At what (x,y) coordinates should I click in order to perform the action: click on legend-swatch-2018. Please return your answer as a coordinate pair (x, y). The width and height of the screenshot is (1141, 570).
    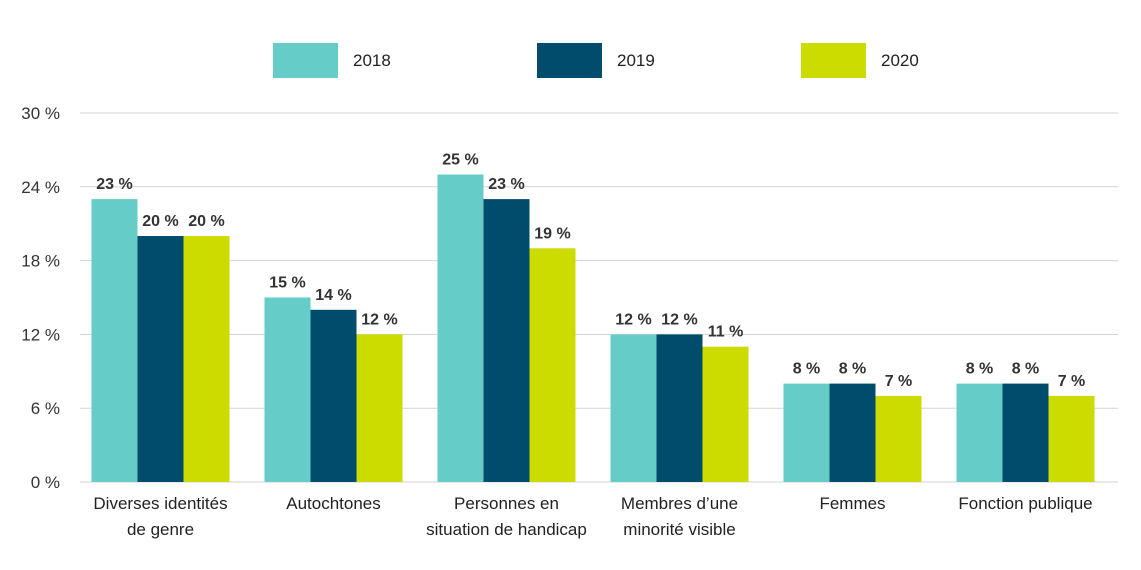
    Looking at the image, I should click on (305, 60).